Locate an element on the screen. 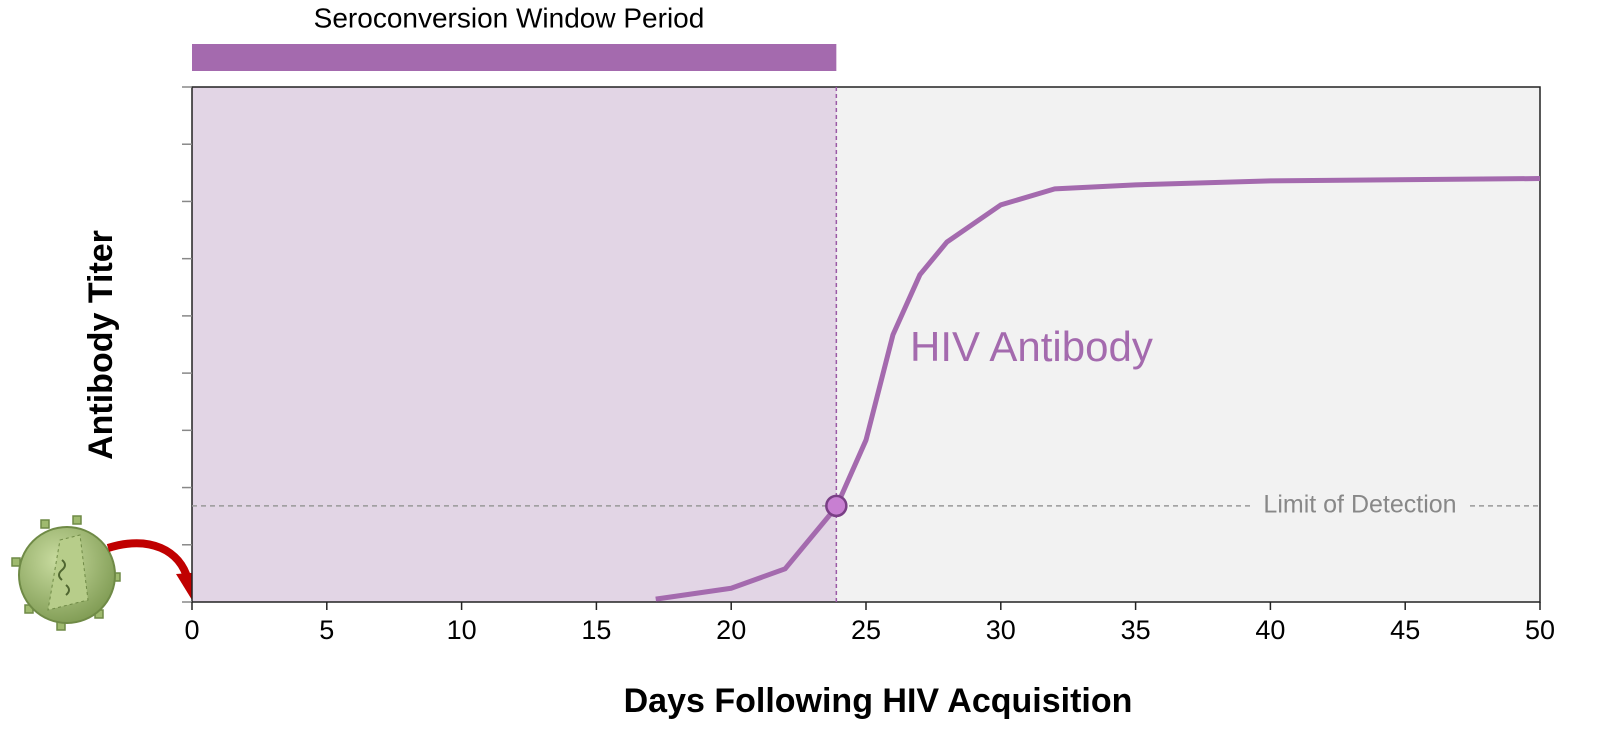 The image size is (1599, 737). x-tick-label: 10 is located at coordinates (462, 630).